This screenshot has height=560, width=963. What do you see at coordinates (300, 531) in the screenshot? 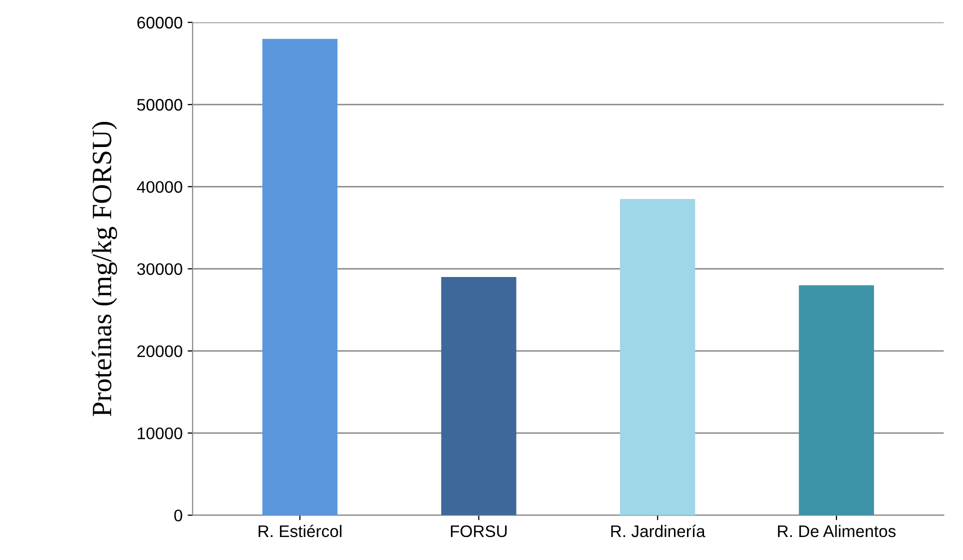
I see `x-tick-label: R. Estiércol` at bounding box center [300, 531].